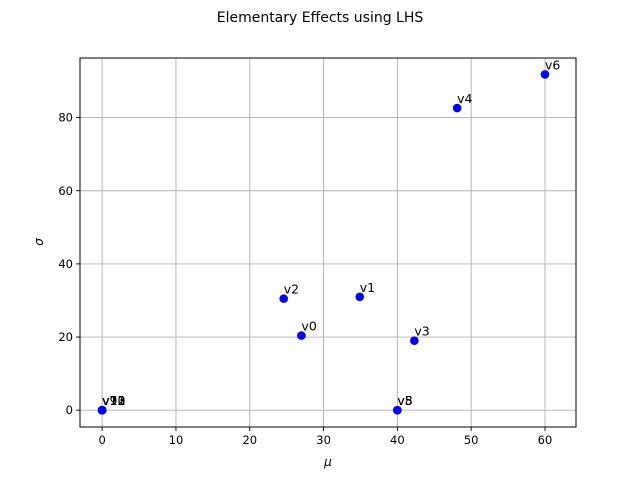 Image resolution: width=640 pixels, height=480 pixels. I want to click on y-tick-label: 60, so click(65, 191).